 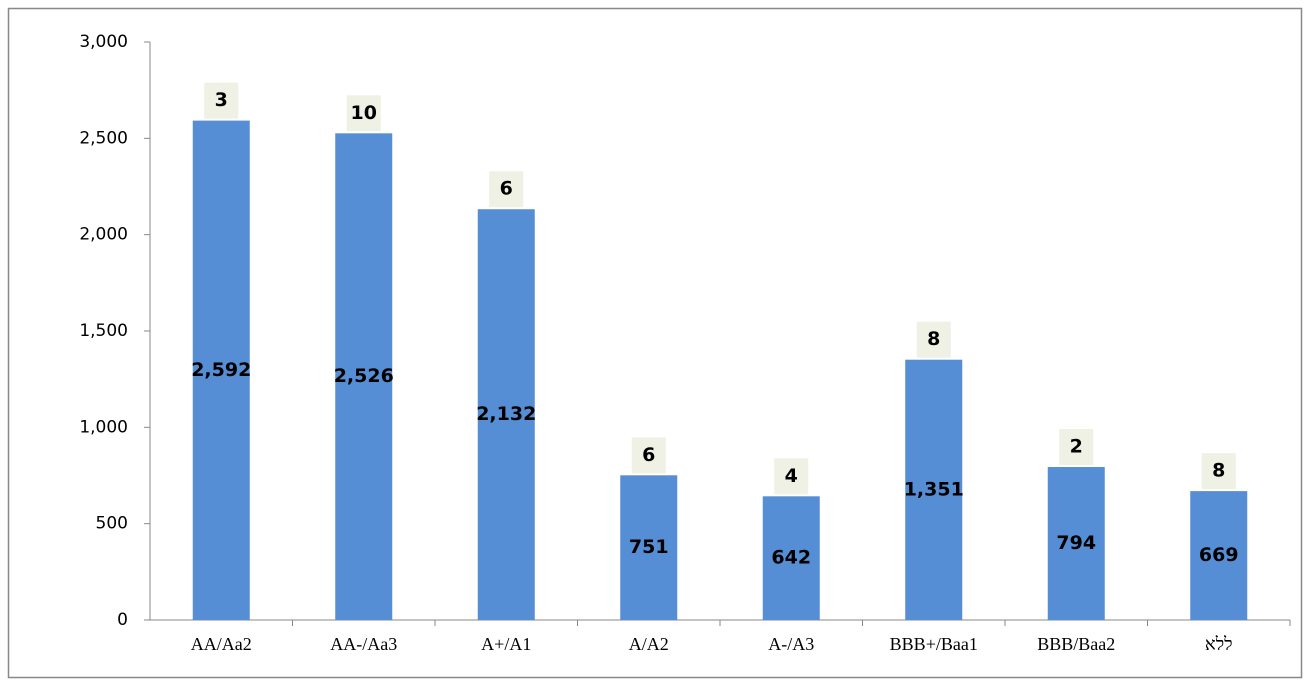 What do you see at coordinates (112, 524) in the screenshot?
I see `y-tick-label: 500` at bounding box center [112, 524].